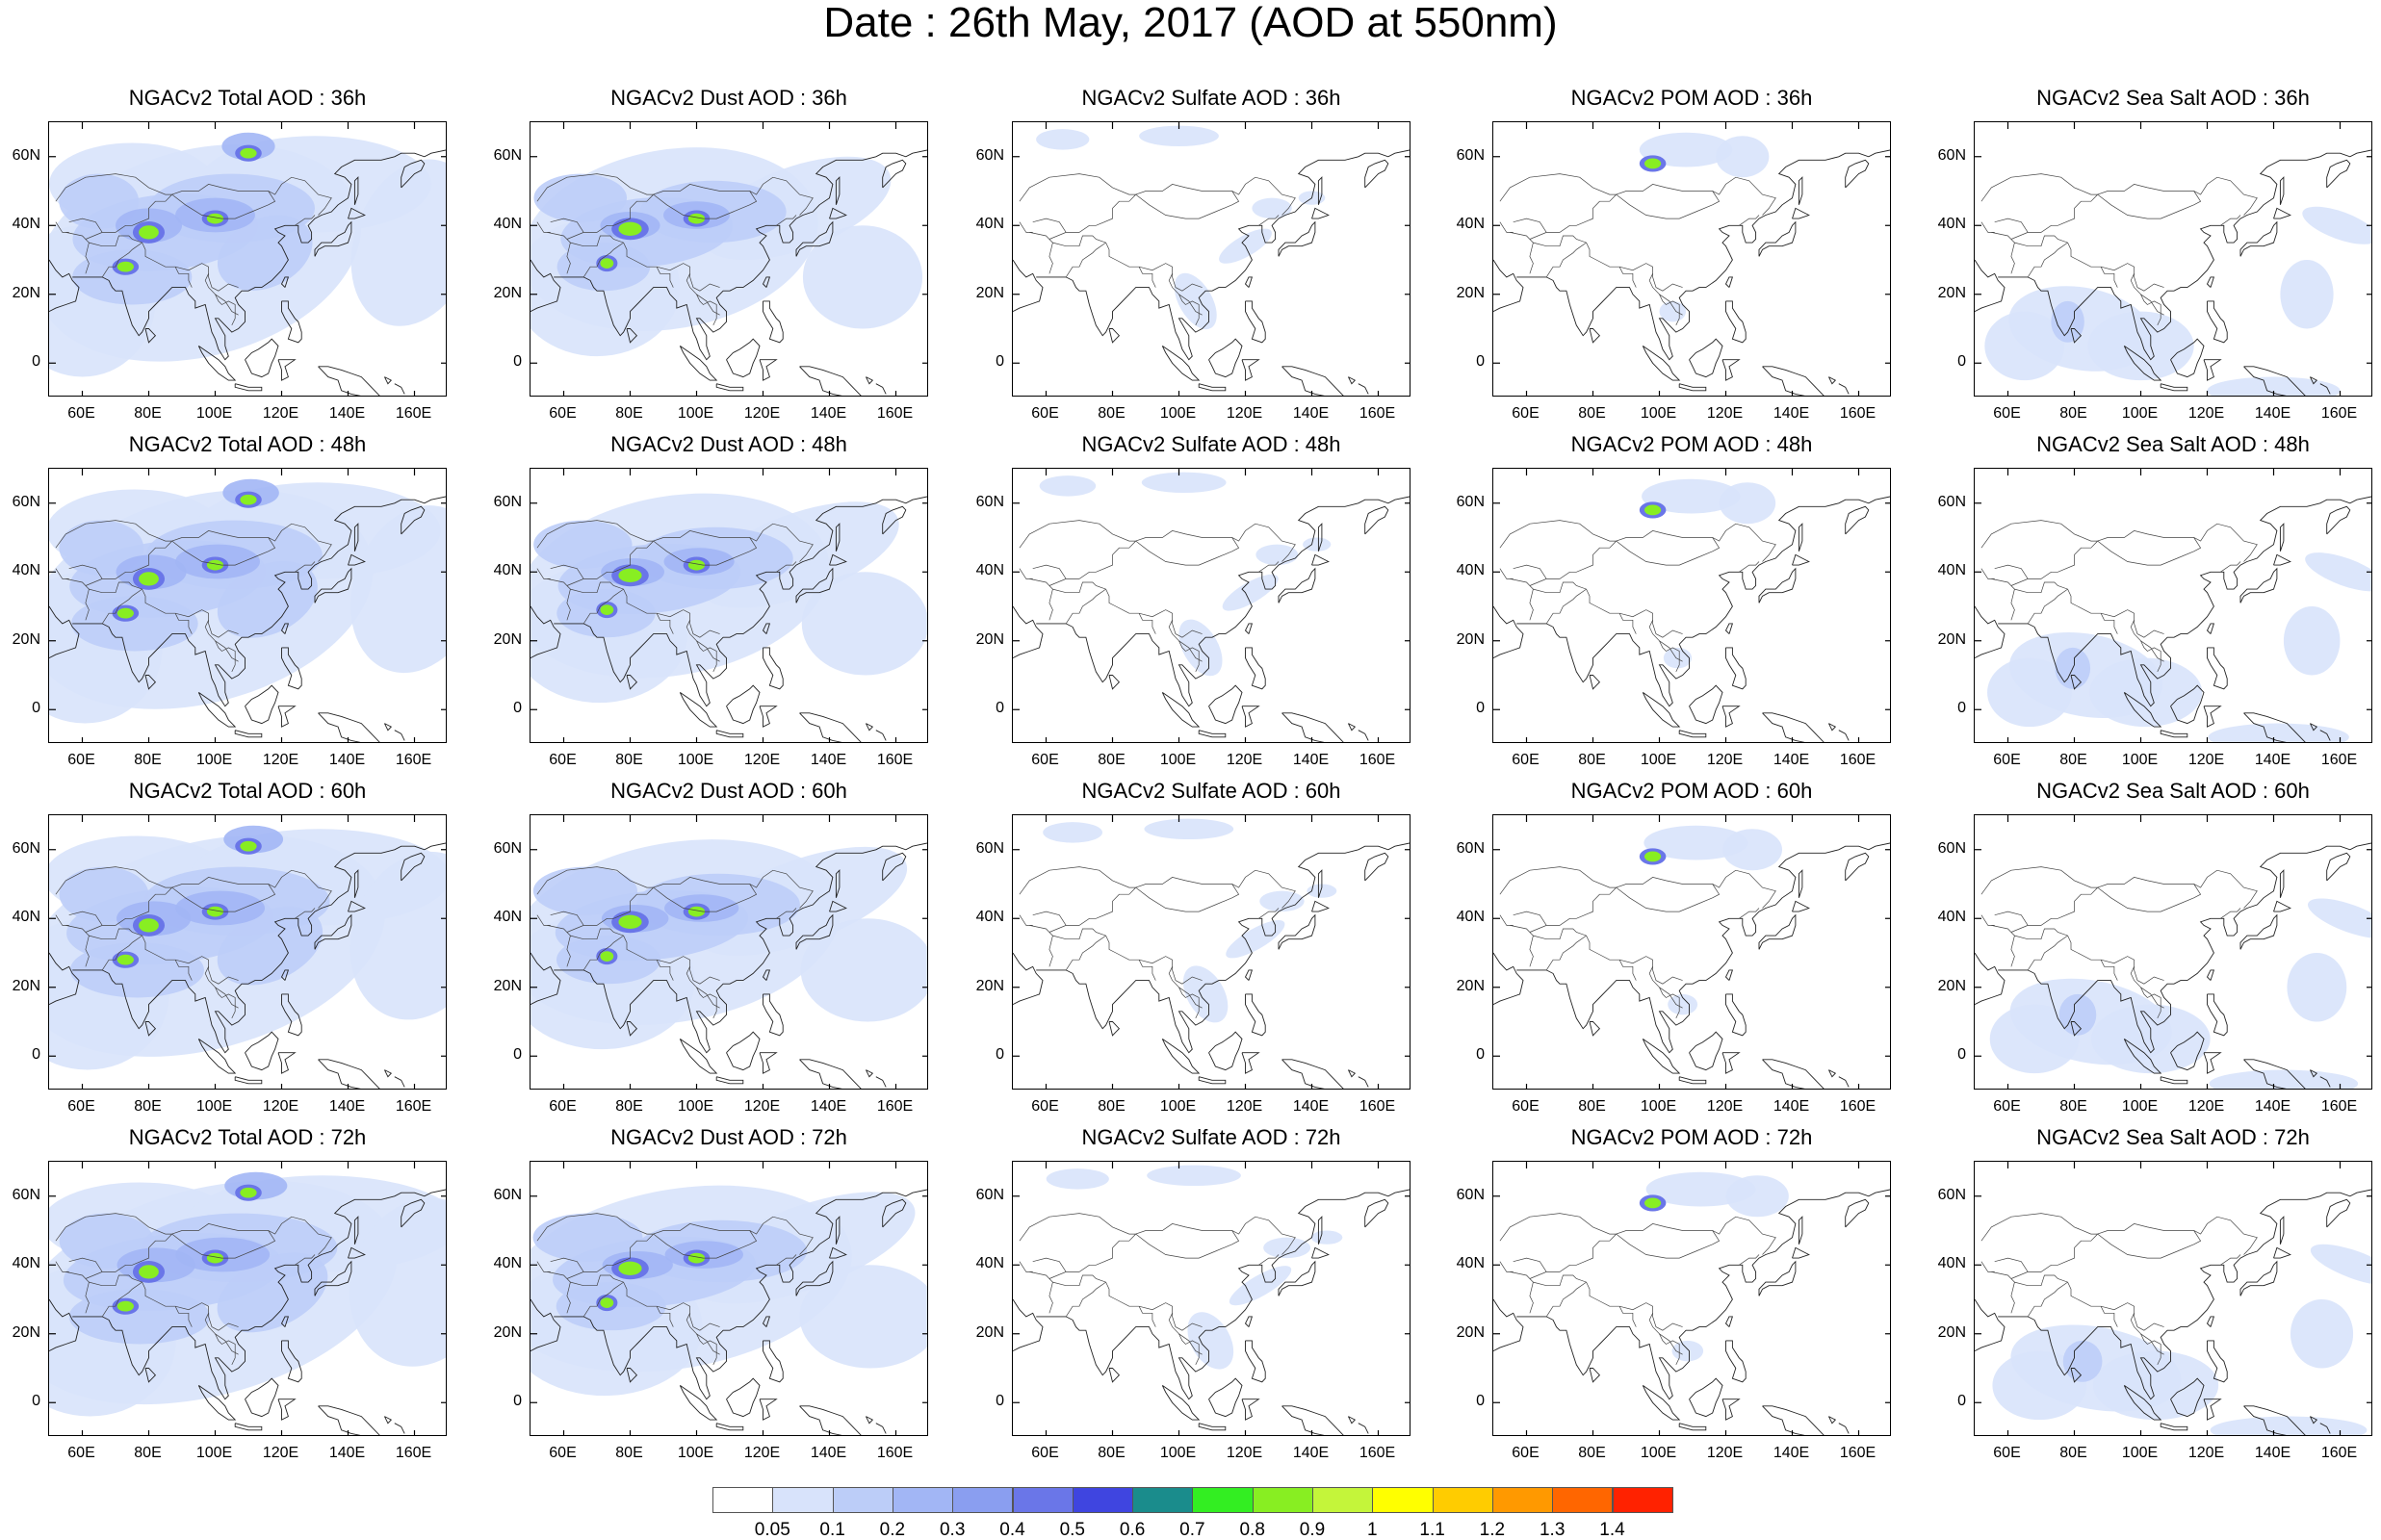  Describe the element at coordinates (952, 1530) in the screenshot. I see `colorbar-label: 0.3` at that location.